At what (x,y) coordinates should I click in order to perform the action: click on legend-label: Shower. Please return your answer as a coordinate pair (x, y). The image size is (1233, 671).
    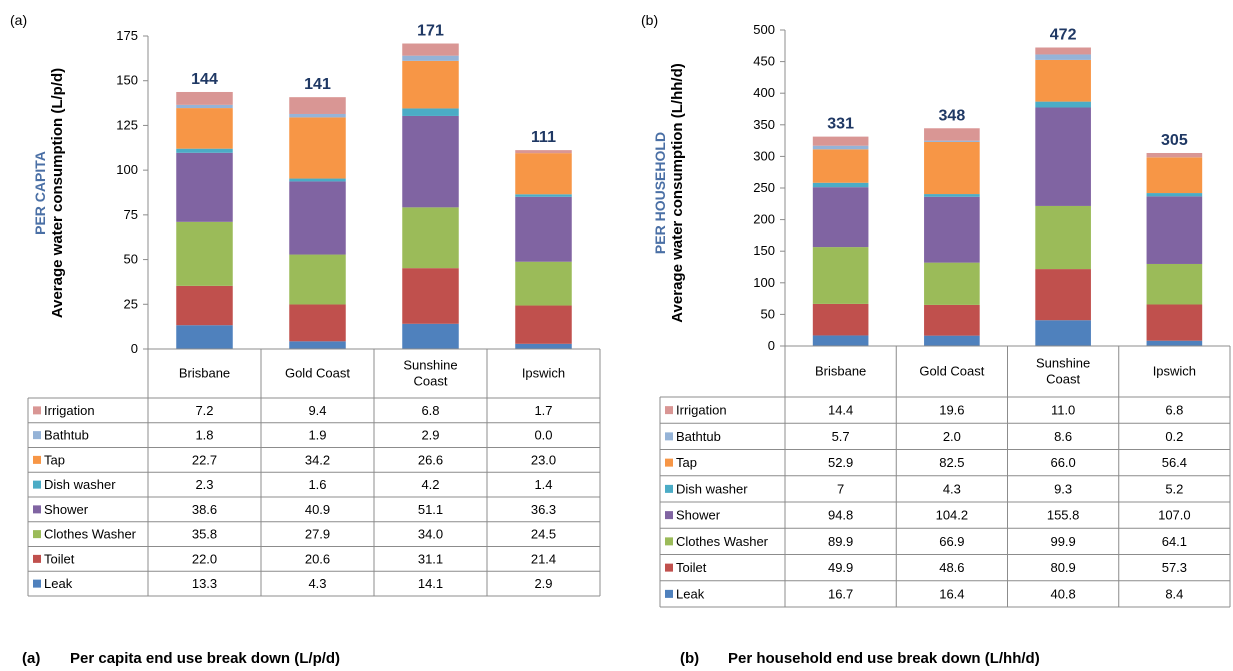
    Looking at the image, I should click on (698, 515).